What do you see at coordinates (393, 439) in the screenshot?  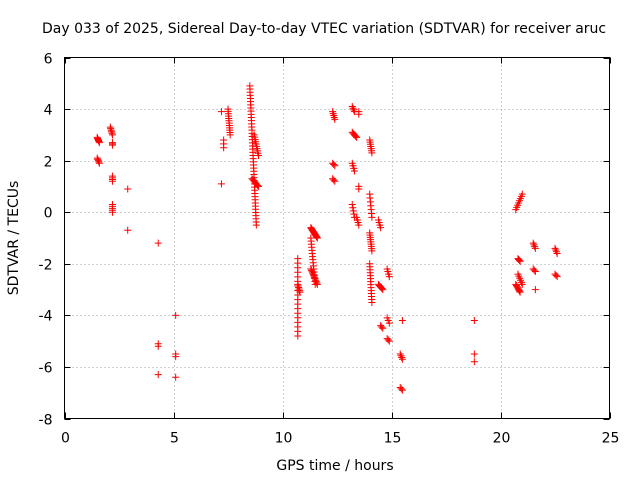 I see `x-tick-label: 15` at bounding box center [393, 439].